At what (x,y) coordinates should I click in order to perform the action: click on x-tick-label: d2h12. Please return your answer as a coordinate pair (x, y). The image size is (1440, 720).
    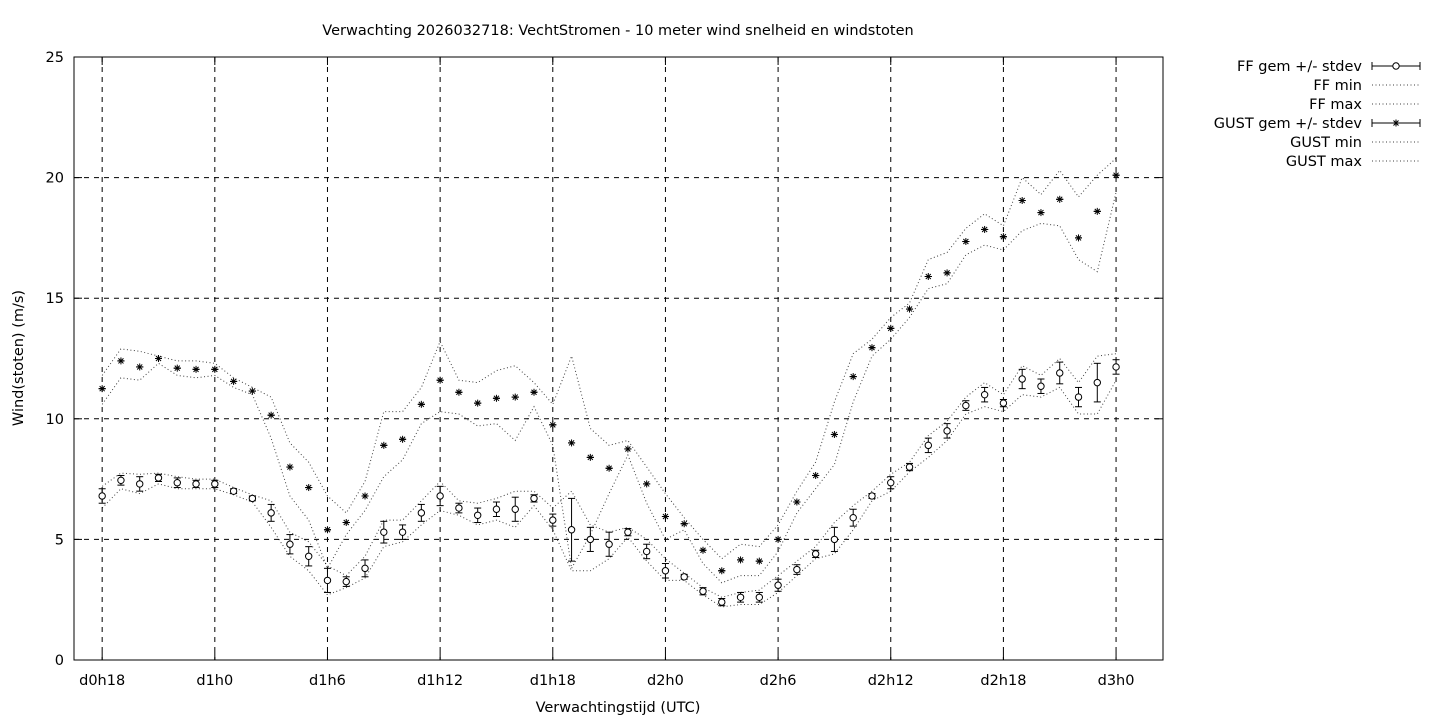
    Looking at the image, I should click on (891, 681).